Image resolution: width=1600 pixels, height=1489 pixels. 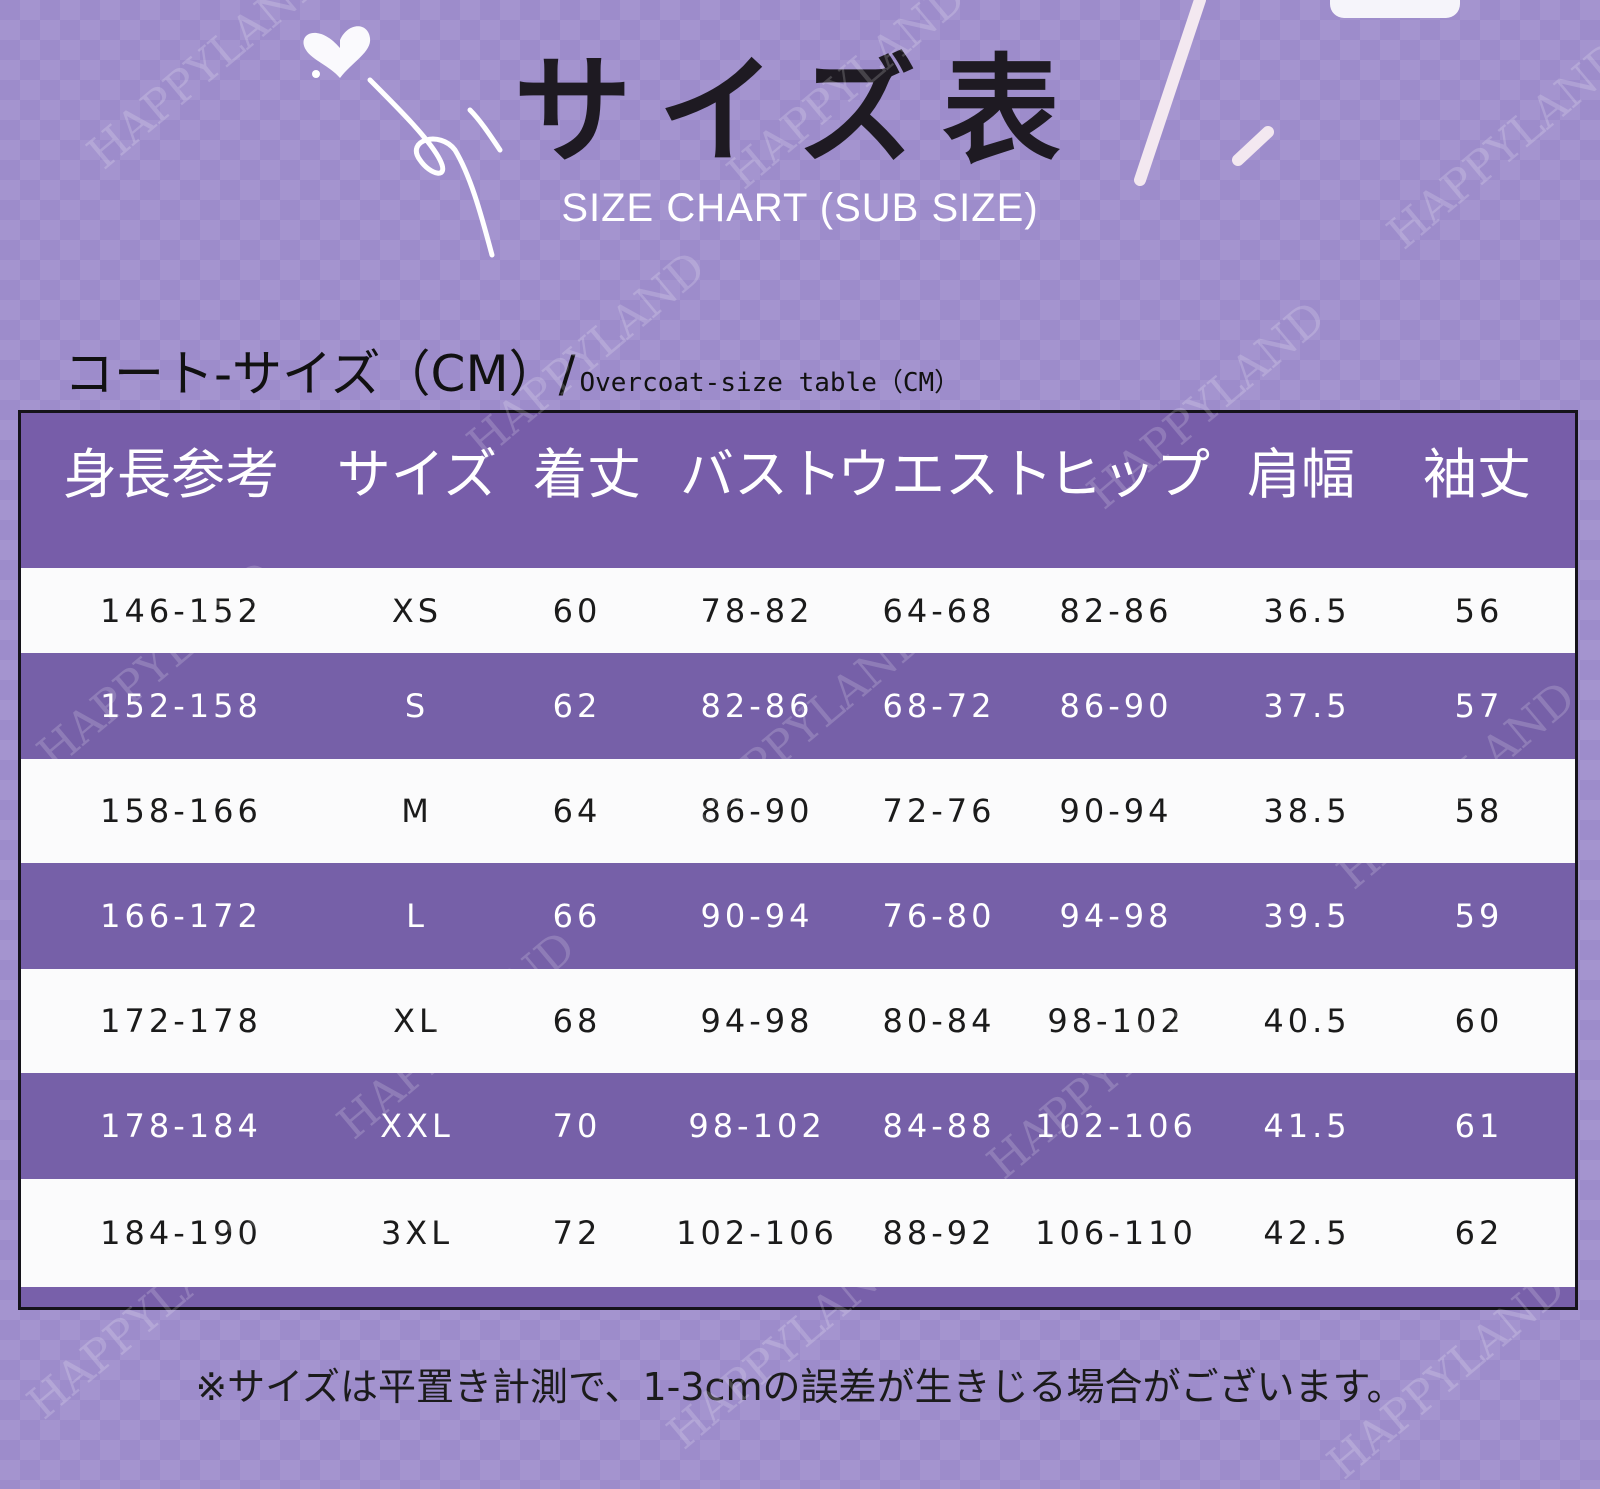 What do you see at coordinates (1116, 916) in the screenshot?
I see `cell-hip: 94-98` at bounding box center [1116, 916].